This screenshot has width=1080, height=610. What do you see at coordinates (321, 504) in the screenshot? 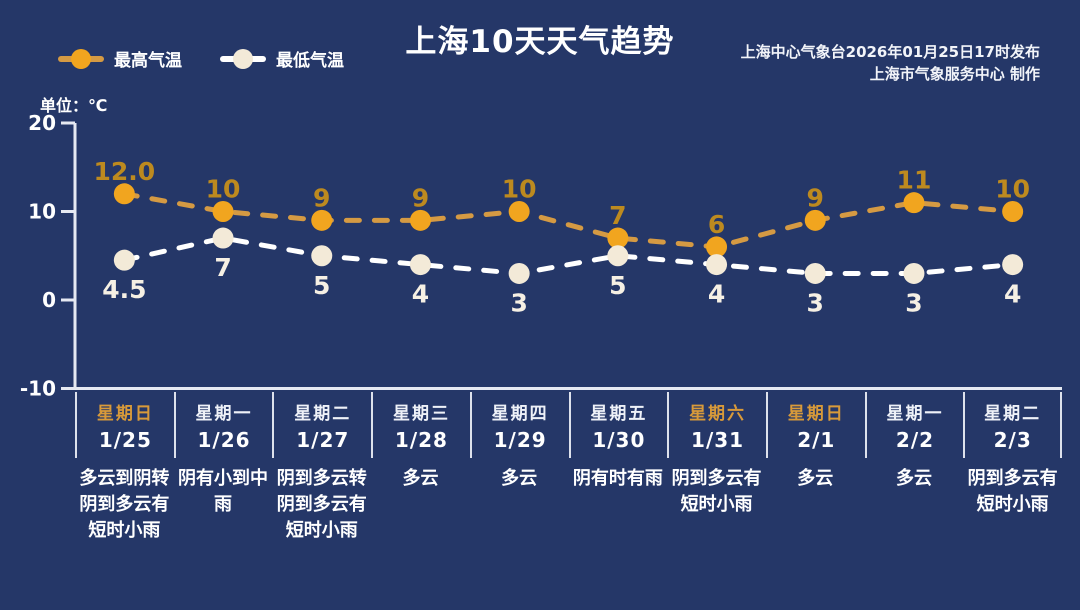
I see `weather-description: 阴到多云转阴到多云有短时小雨` at bounding box center [321, 504].